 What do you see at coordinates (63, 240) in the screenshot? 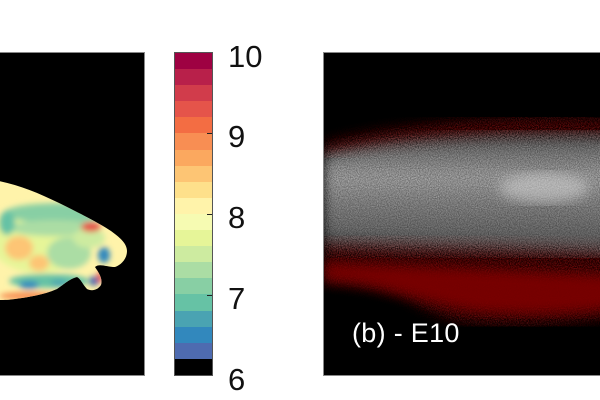
I see `panel-a-blob` at bounding box center [63, 240].